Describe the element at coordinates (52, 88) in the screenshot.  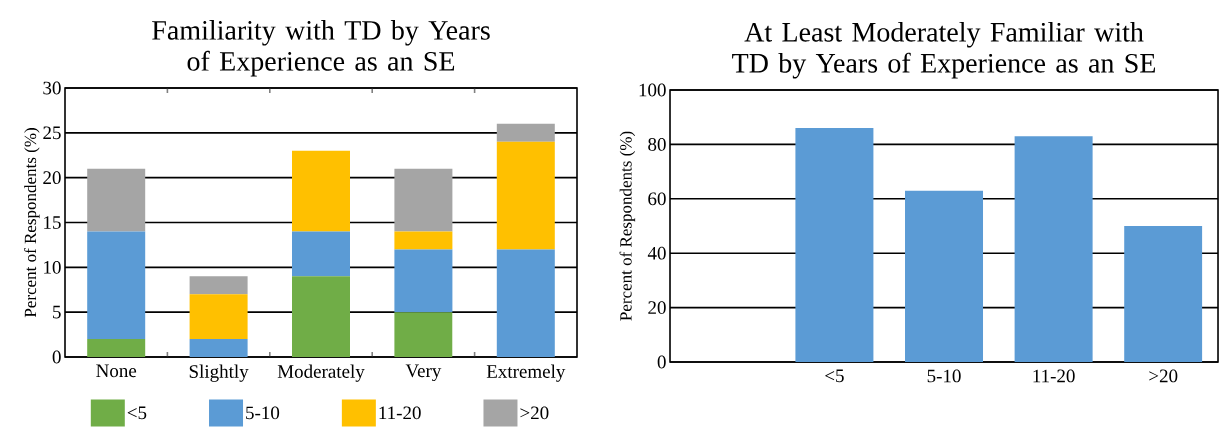
I see `y-tick-label: 30` at that location.